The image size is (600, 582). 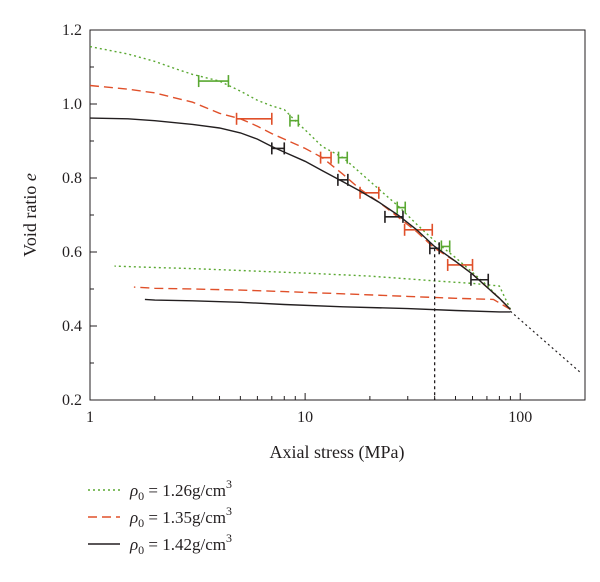 I want to click on legend-label: ρ0 = 1.42g/cm3, so click(x=180, y=544).